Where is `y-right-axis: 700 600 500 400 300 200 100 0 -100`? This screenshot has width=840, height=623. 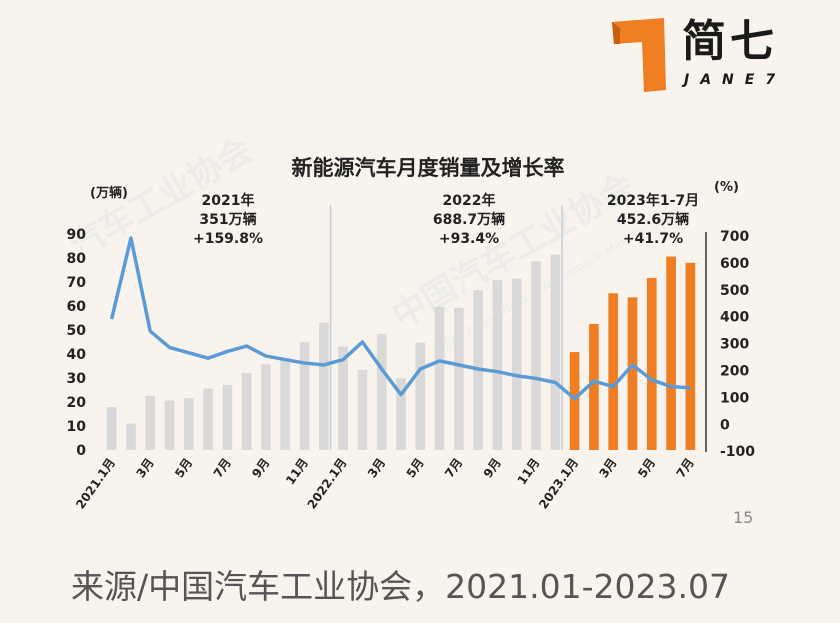 y-right-axis: 700 600 500 400 300 200 100 0 -100 is located at coordinates (730, 344).